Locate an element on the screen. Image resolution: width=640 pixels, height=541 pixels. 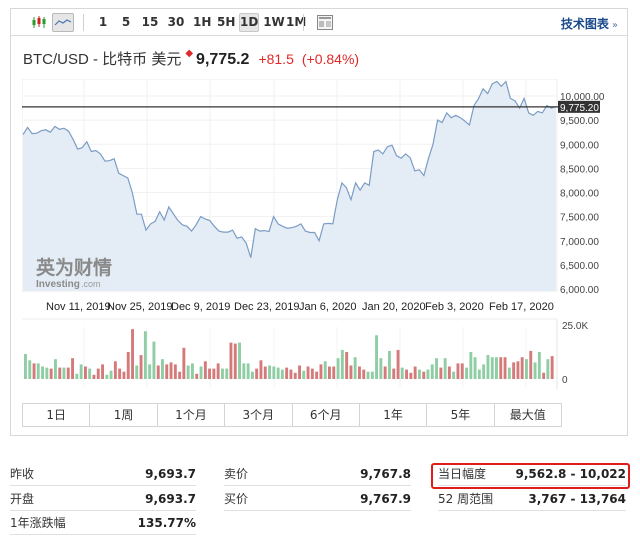
layout-icon is located at coordinates (325, 22).